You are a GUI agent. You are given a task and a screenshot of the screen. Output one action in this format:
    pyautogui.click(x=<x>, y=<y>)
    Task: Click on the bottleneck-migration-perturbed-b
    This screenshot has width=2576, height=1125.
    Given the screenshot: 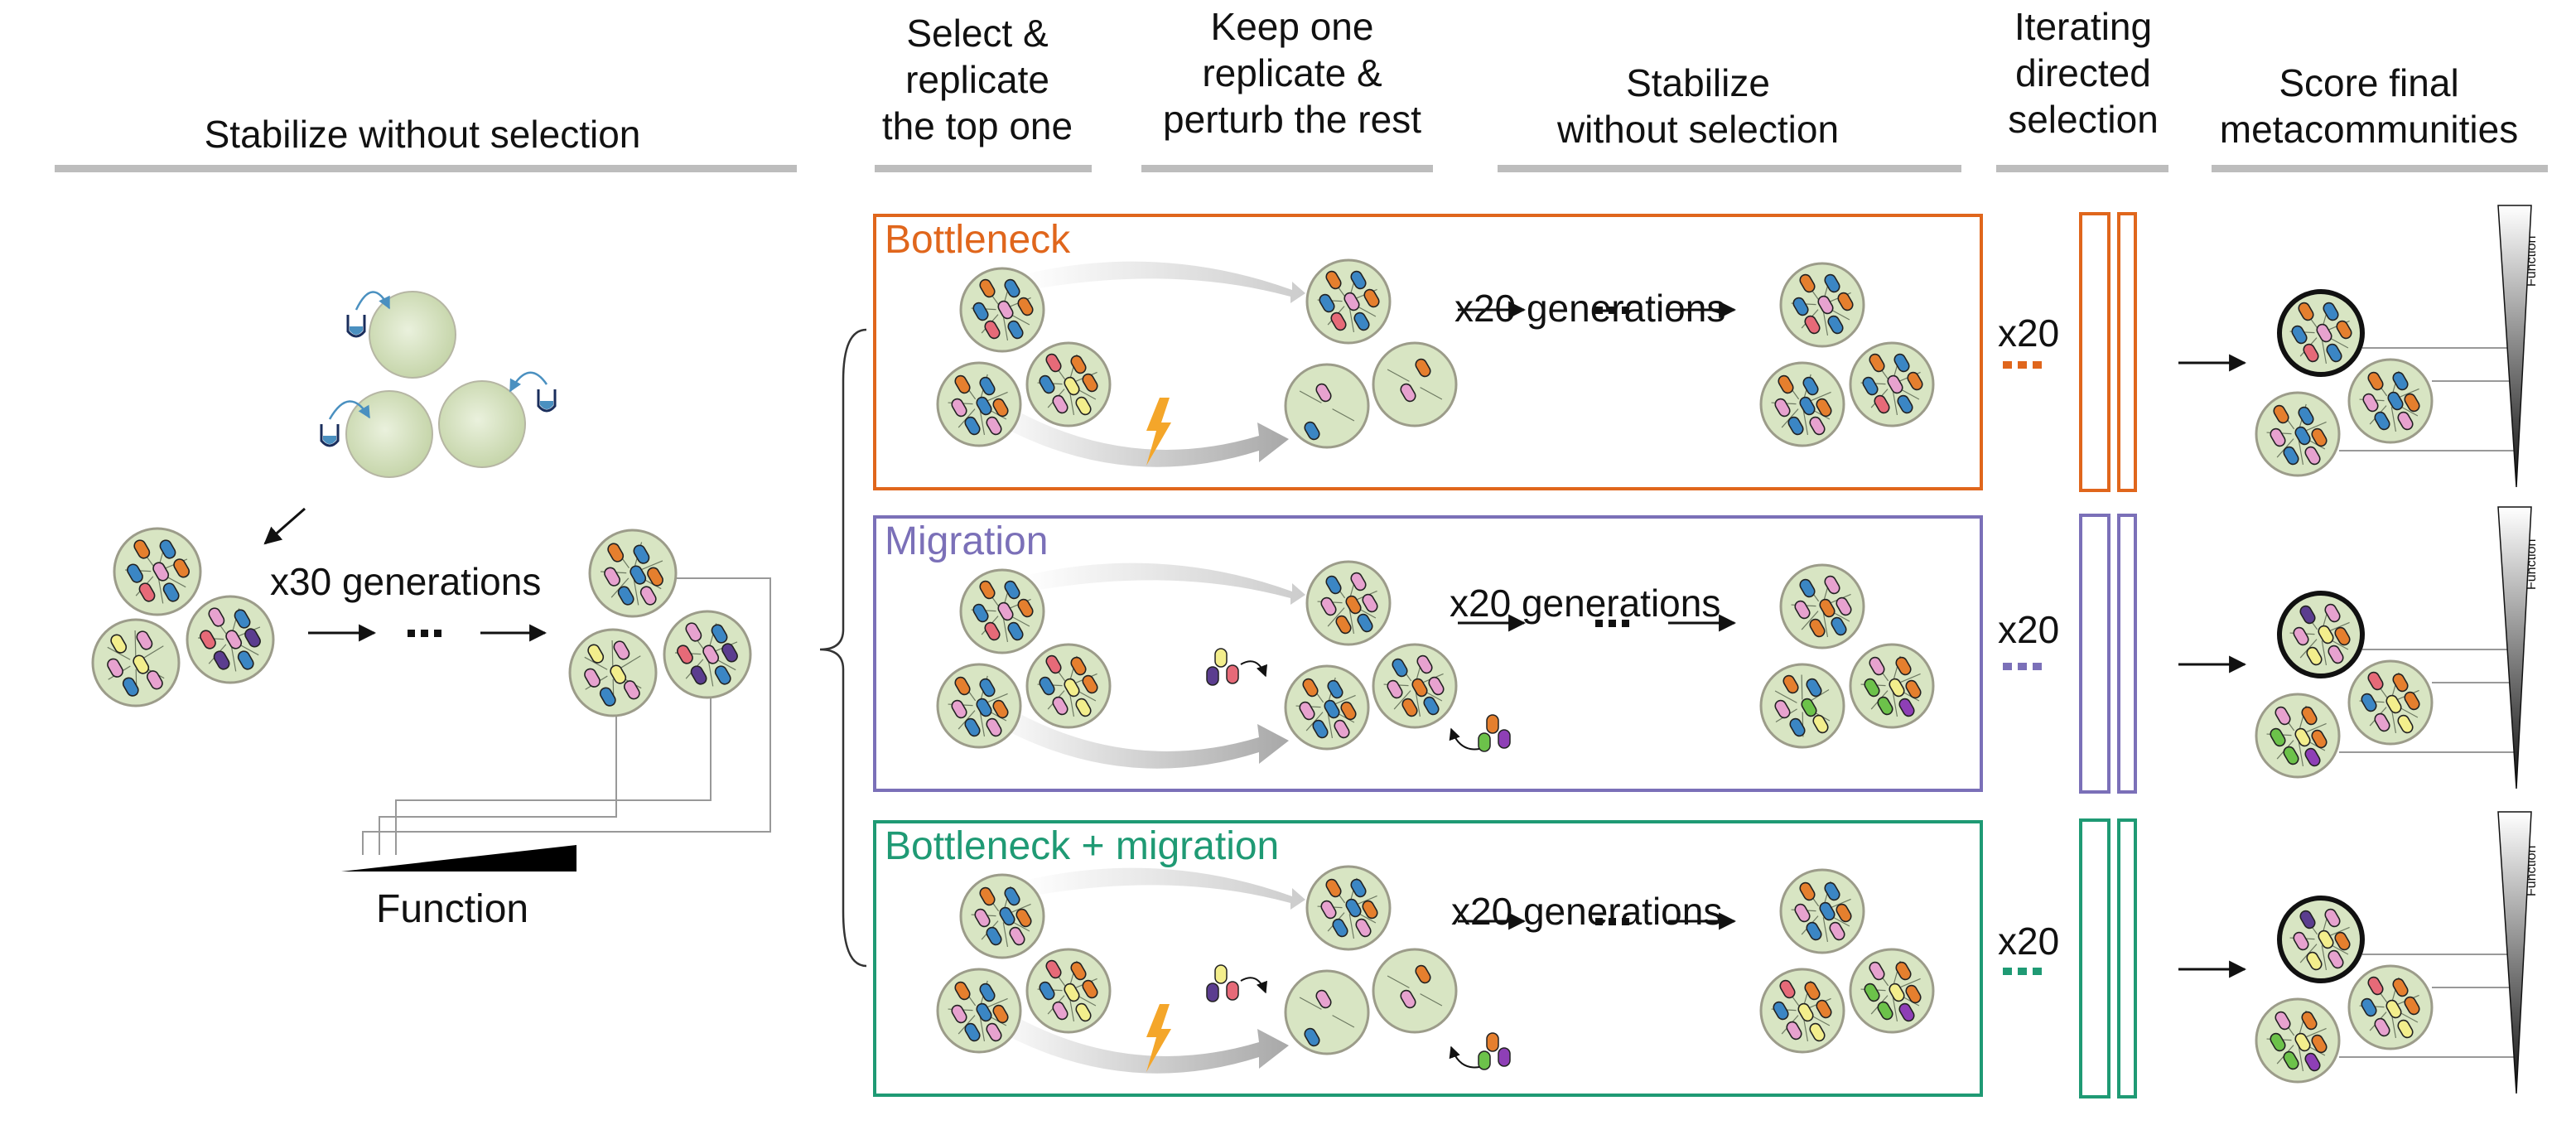 What is the action you would take?
    pyautogui.click(x=1415, y=991)
    